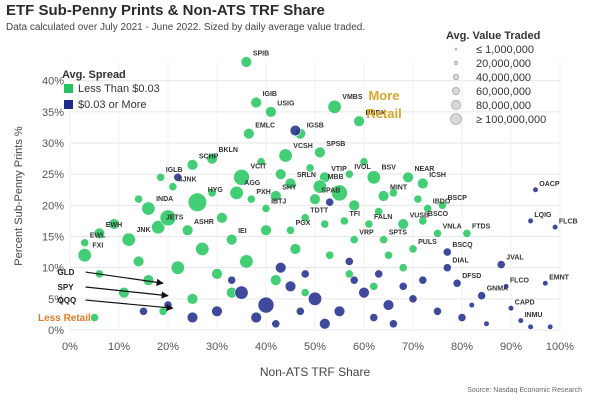 The height and width of the screenshot is (400, 590). I want to click on point-sjnk, so click(173, 187).